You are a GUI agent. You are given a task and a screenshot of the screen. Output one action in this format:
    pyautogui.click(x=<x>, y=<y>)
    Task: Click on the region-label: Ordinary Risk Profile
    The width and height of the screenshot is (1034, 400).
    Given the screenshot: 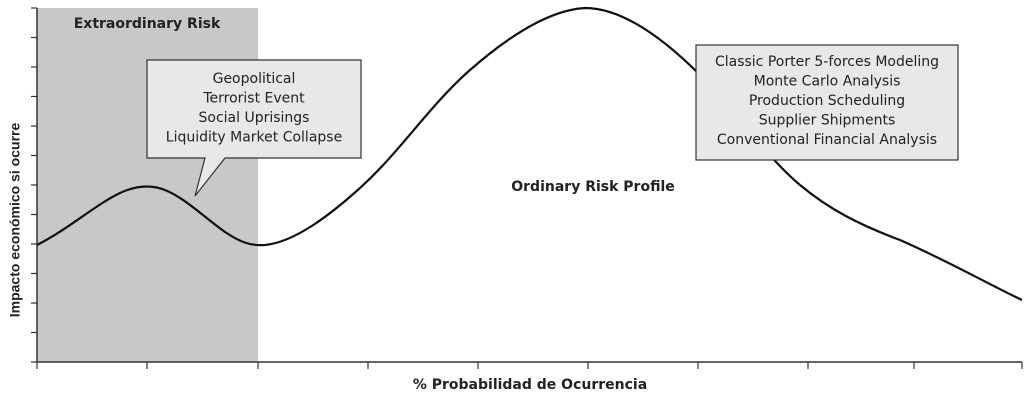 What is the action you would take?
    pyautogui.click(x=593, y=187)
    